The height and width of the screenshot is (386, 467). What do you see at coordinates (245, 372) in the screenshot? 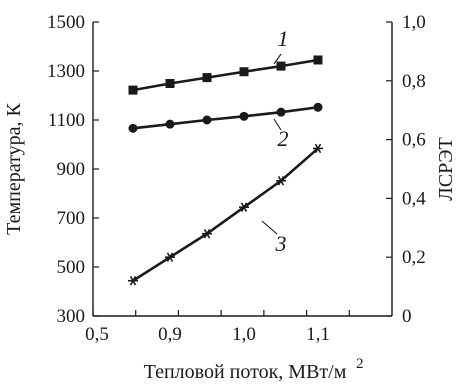
I see `x-axis-title: Тепловой поток, МВт/м` at bounding box center [245, 372].